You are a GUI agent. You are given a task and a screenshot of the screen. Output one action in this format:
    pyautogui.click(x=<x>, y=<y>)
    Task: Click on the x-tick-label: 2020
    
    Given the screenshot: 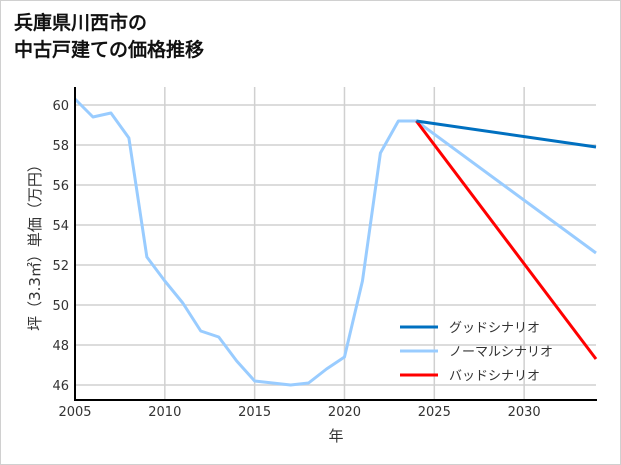 What is the action you would take?
    pyautogui.click(x=344, y=412)
    